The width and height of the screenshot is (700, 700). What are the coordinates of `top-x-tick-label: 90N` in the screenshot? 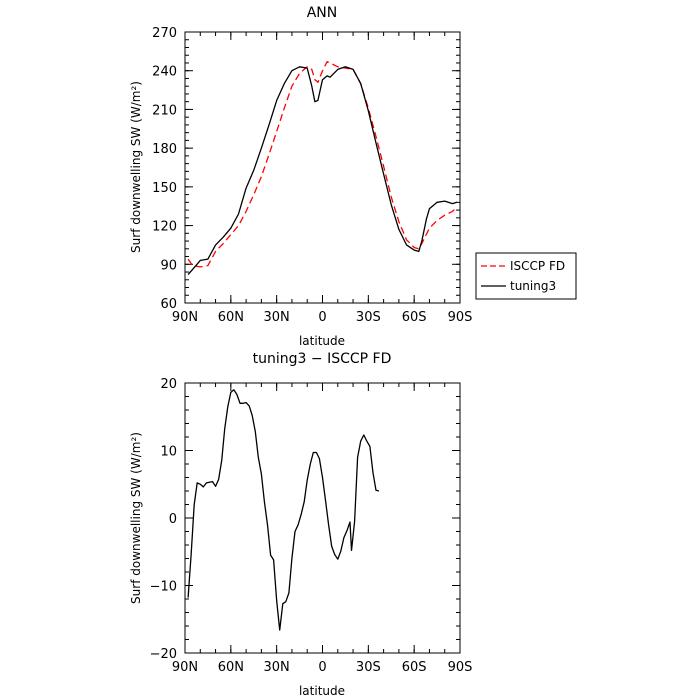 It's located at (185, 317).